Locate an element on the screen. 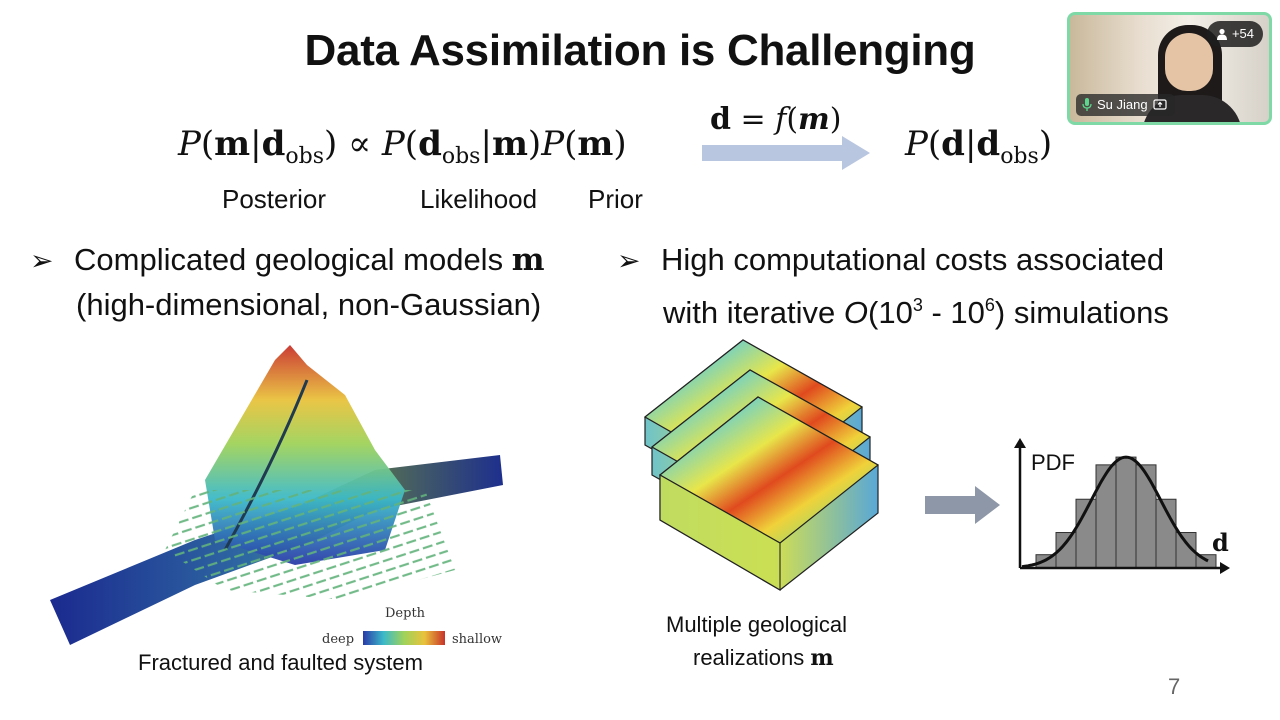  colorbar-title: Depth is located at coordinates (405, 613).